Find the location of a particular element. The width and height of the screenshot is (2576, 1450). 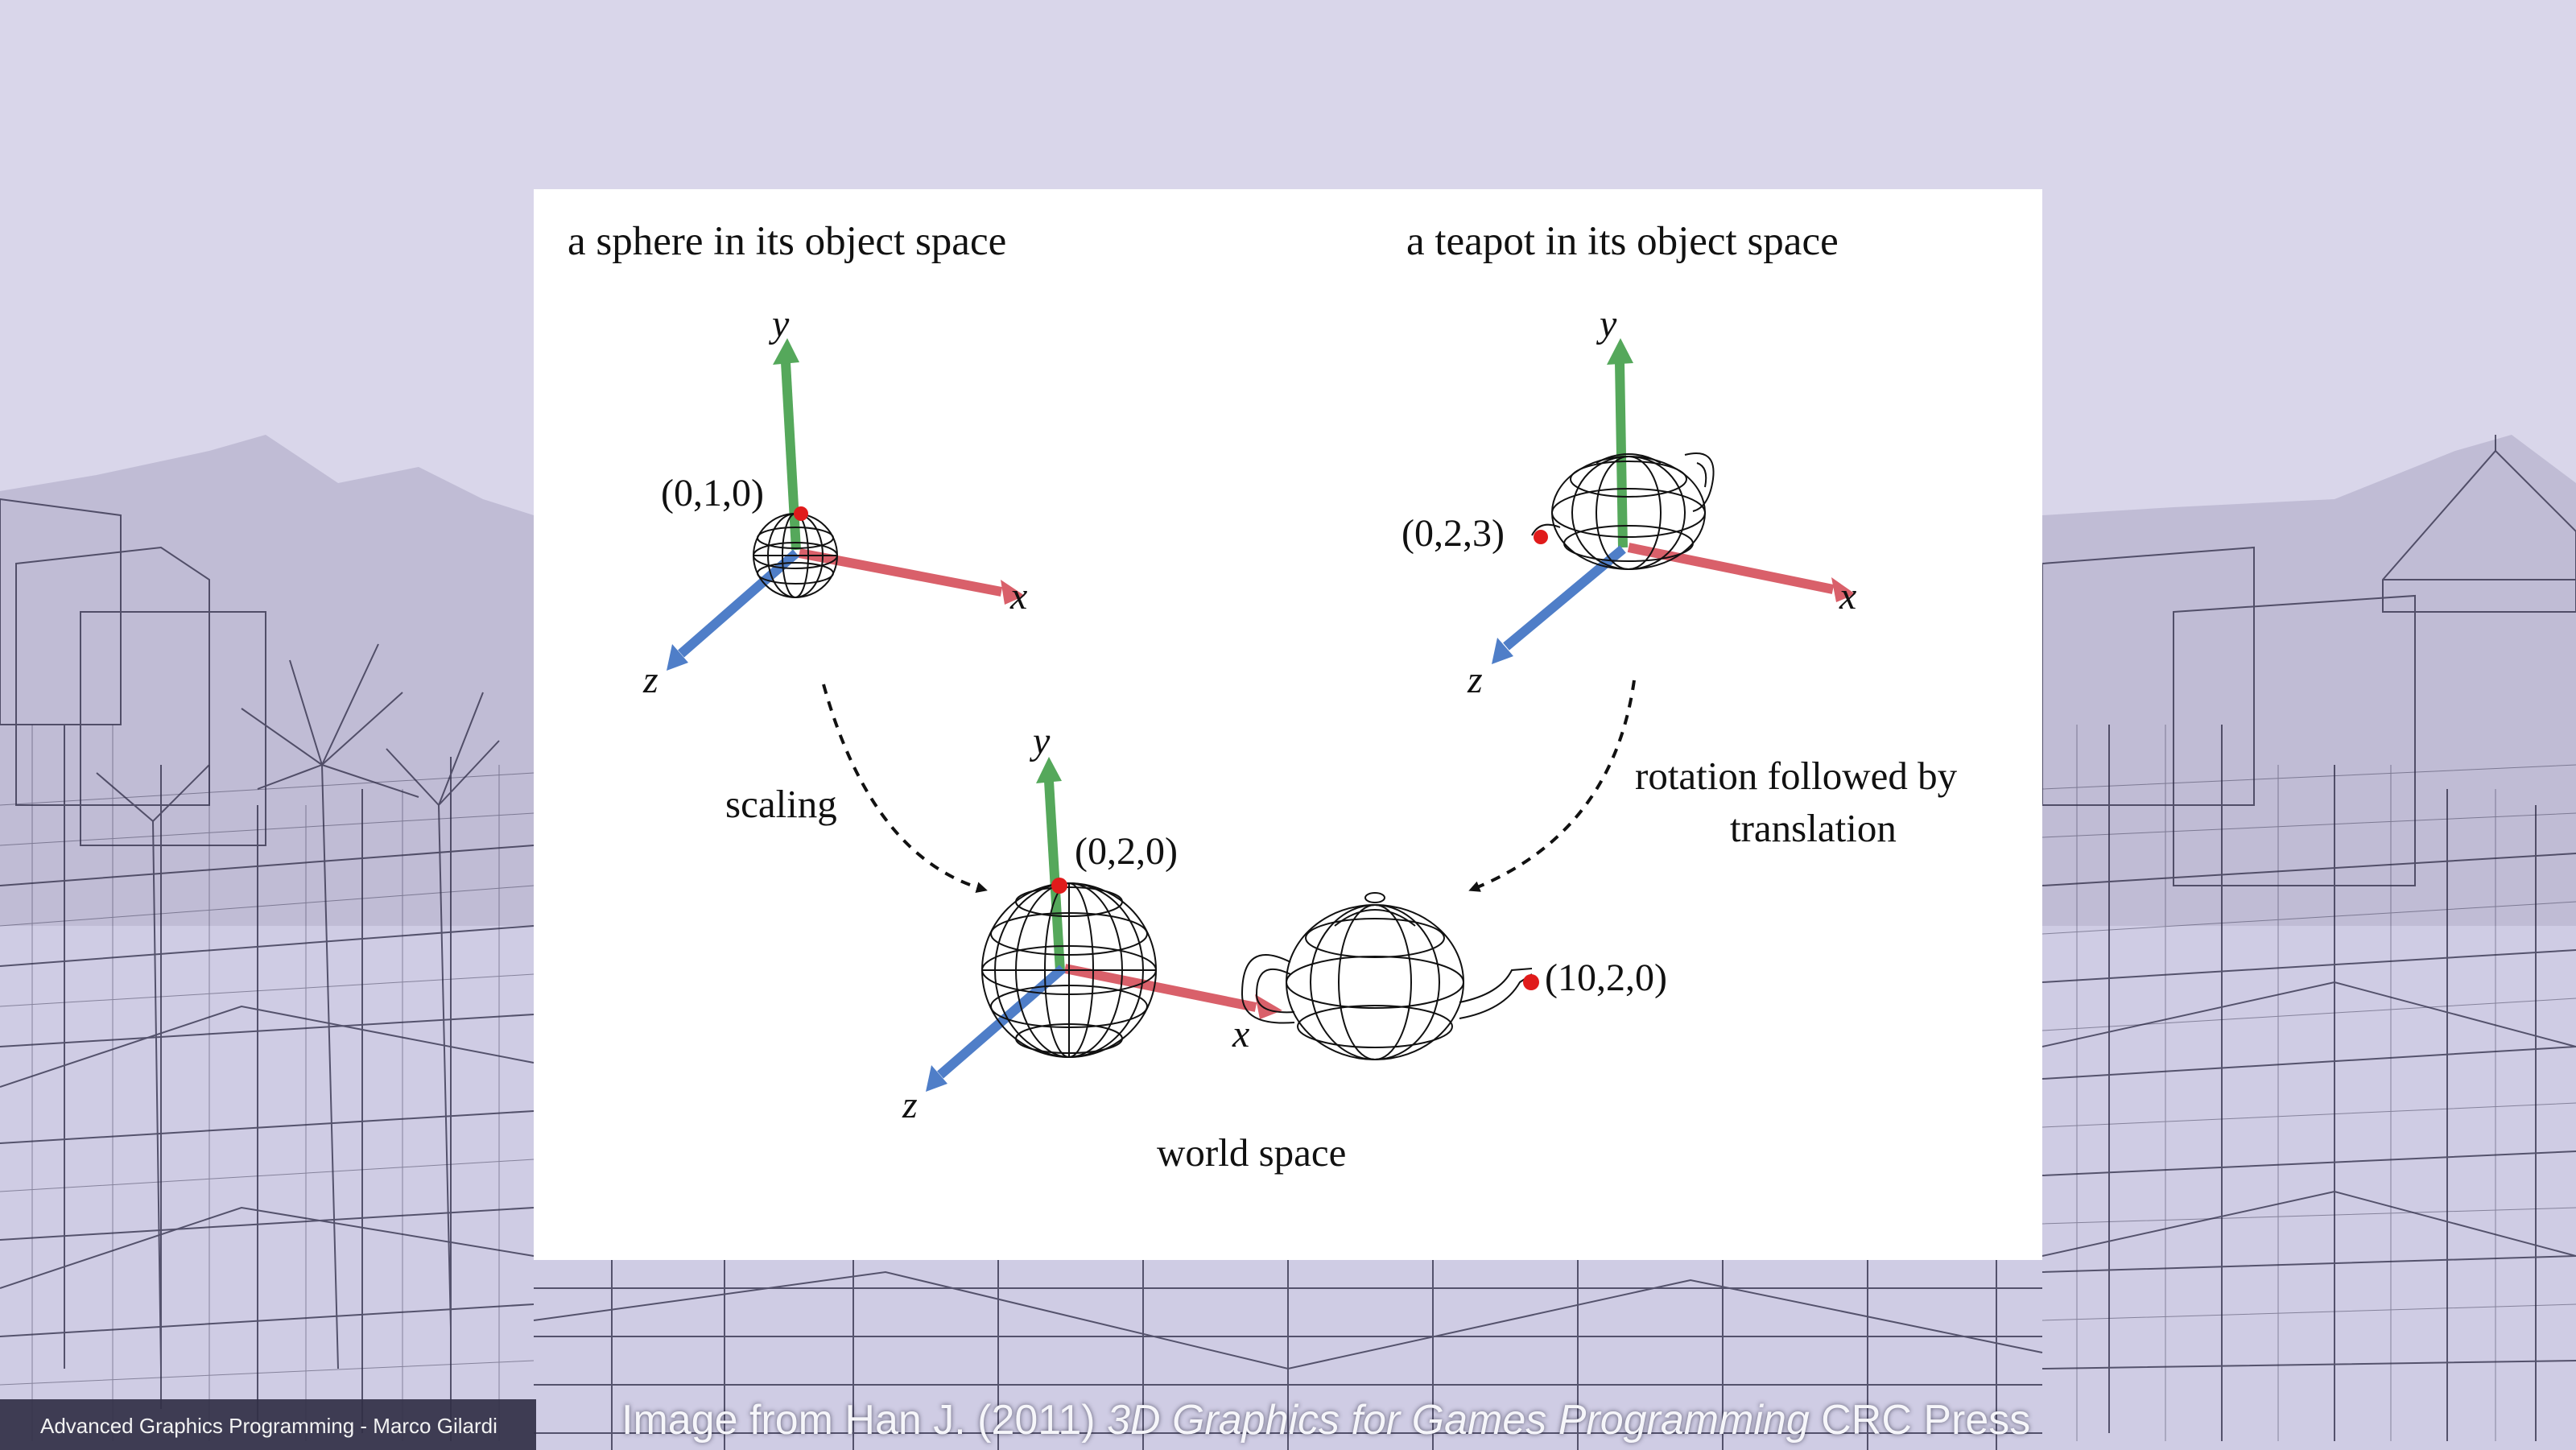

sphere-large is located at coordinates (1069, 970).